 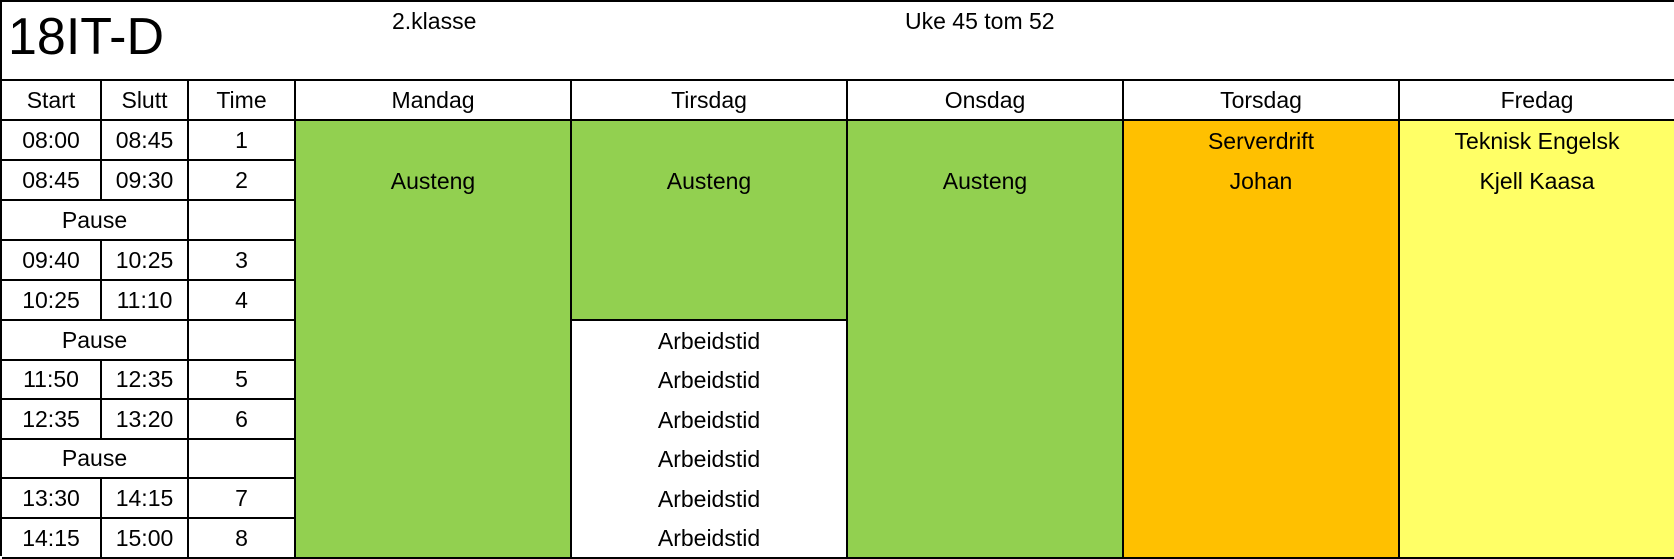 What do you see at coordinates (710, 499) in the screenshot?
I see `tirsdag-arbeidstid-5: Arbeidstid` at bounding box center [710, 499].